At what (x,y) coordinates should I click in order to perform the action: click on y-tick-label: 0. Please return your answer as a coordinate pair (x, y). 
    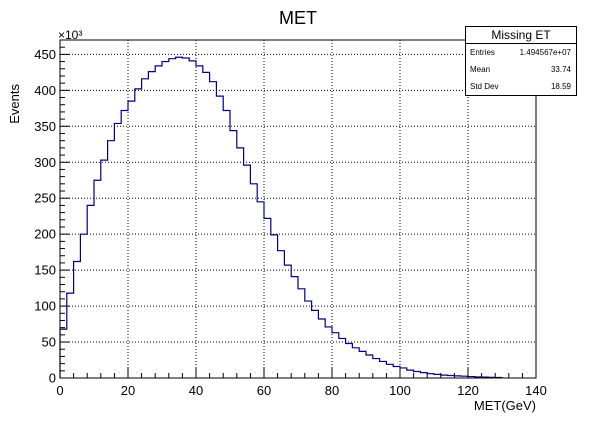
    Looking at the image, I should click on (52, 378).